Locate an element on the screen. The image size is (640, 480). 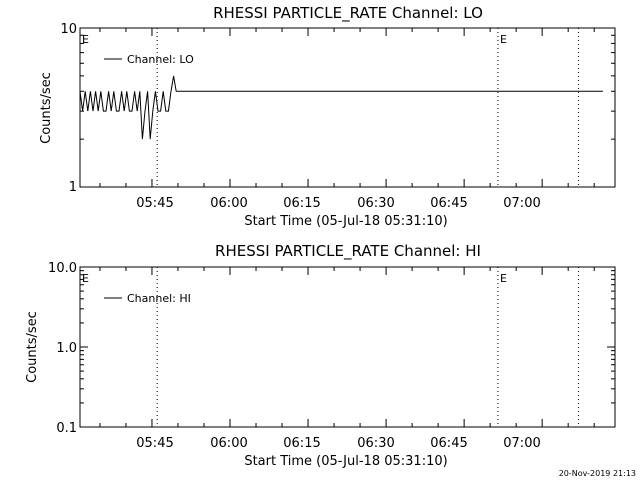
x-tick-labels-lo: 05:45 06:00 06:15 06:30 06:45 07:00 is located at coordinates (338, 203).